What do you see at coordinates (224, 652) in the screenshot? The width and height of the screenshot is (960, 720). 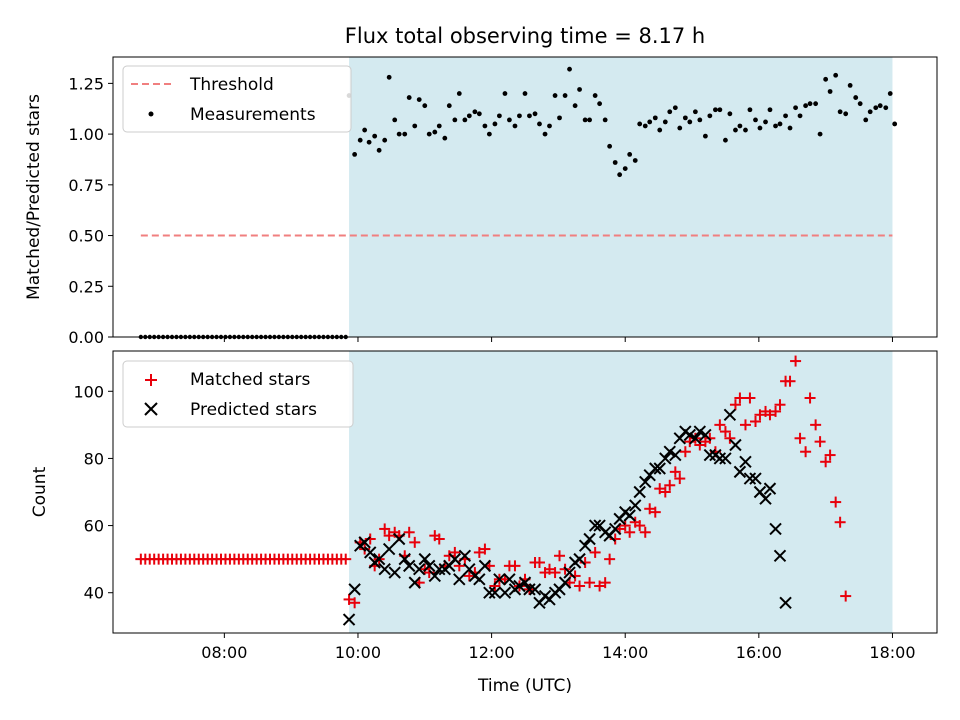 I see `bottom-x-tick-label: 08:00` at bounding box center [224, 652].